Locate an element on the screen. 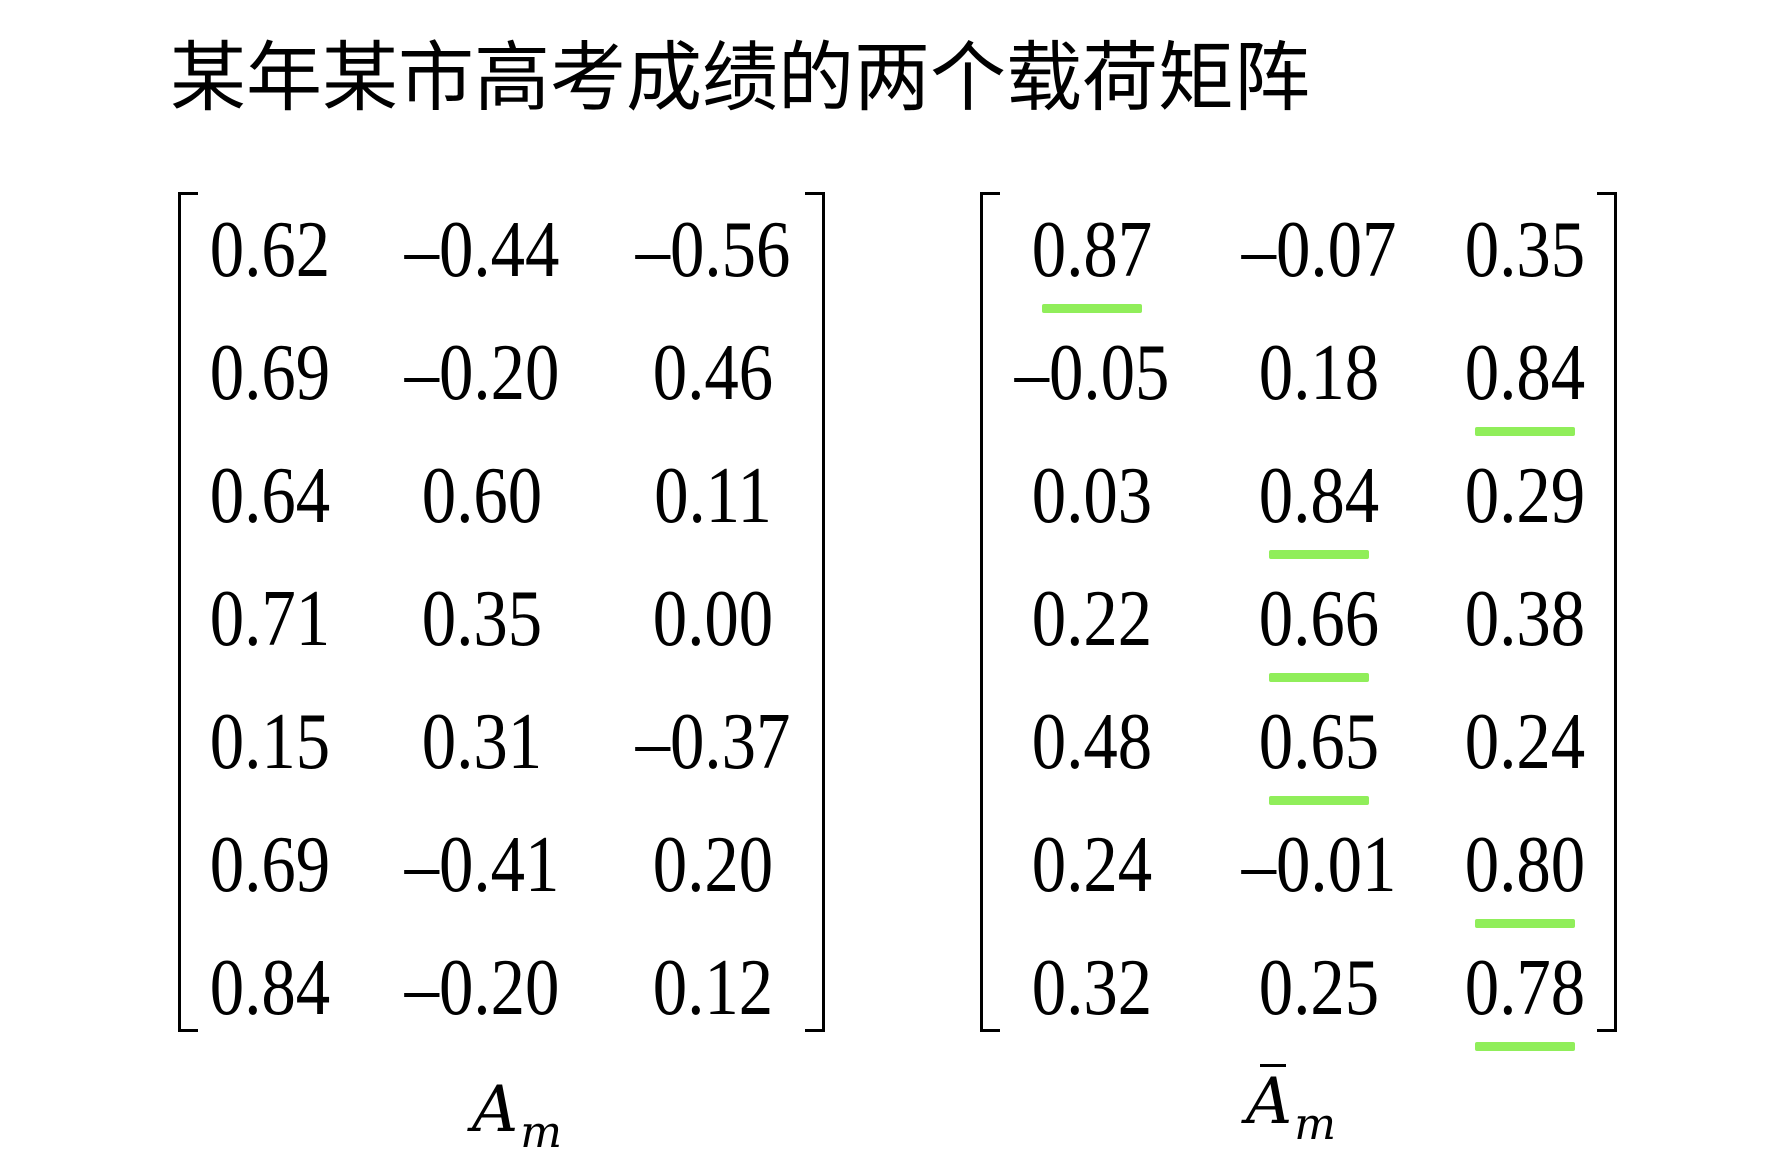 This screenshot has height=1158, width=1780. matrix-label-left: Am is located at coordinates (517, 1116).